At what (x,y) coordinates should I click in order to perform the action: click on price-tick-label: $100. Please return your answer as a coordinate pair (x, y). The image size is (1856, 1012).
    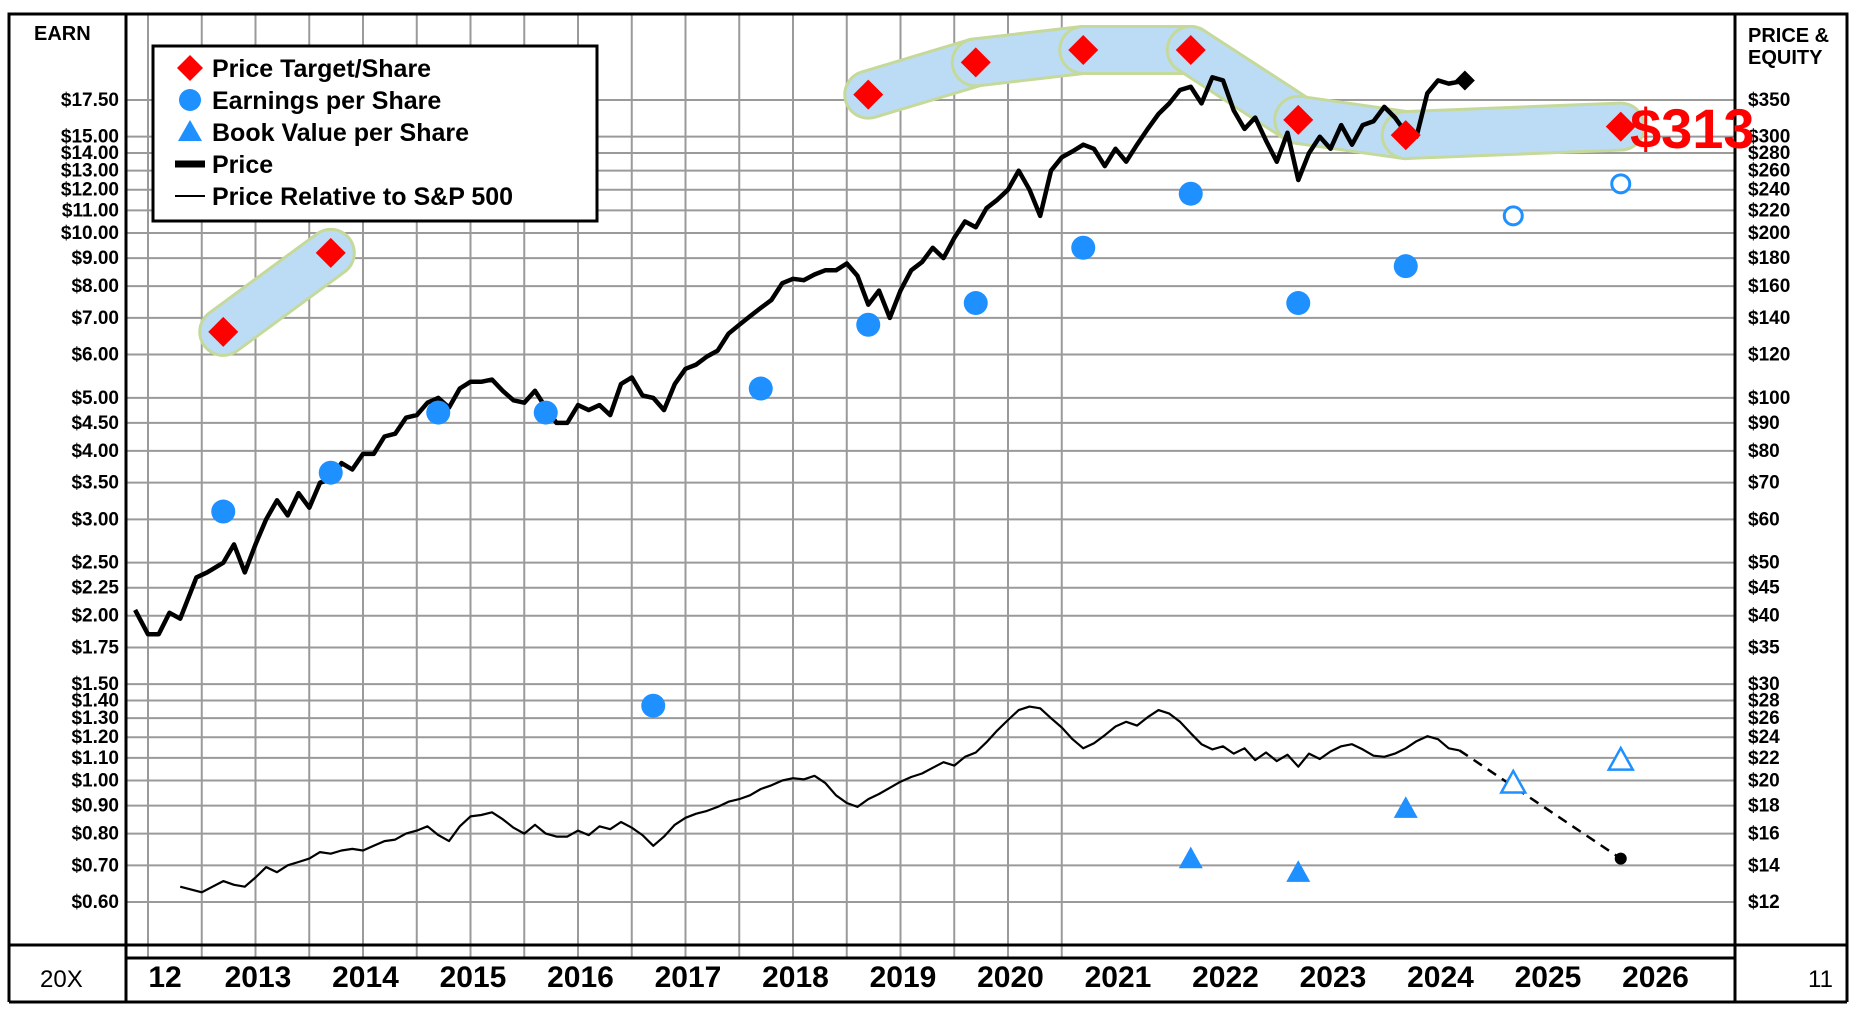
    Looking at the image, I should click on (1769, 398).